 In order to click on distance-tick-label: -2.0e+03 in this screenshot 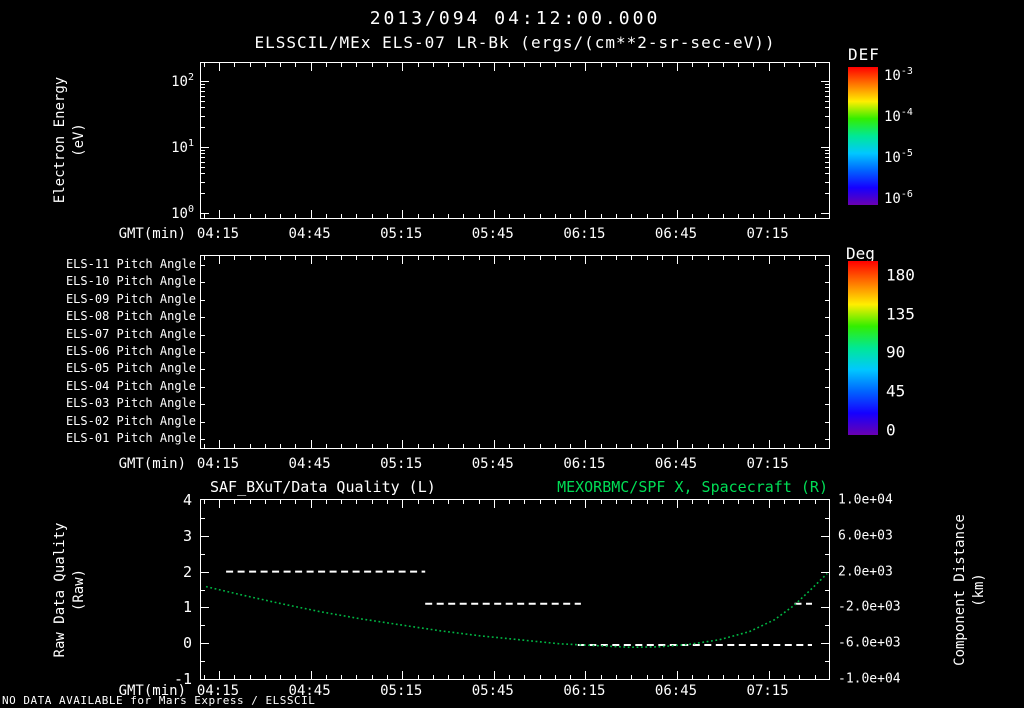, I will do `click(869, 607)`.